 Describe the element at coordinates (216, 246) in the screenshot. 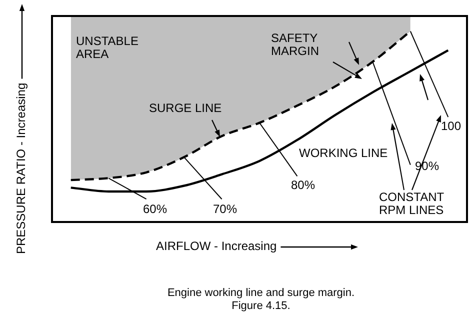

I see `x-axis-title: AIRFLOW - Increasing` at that location.